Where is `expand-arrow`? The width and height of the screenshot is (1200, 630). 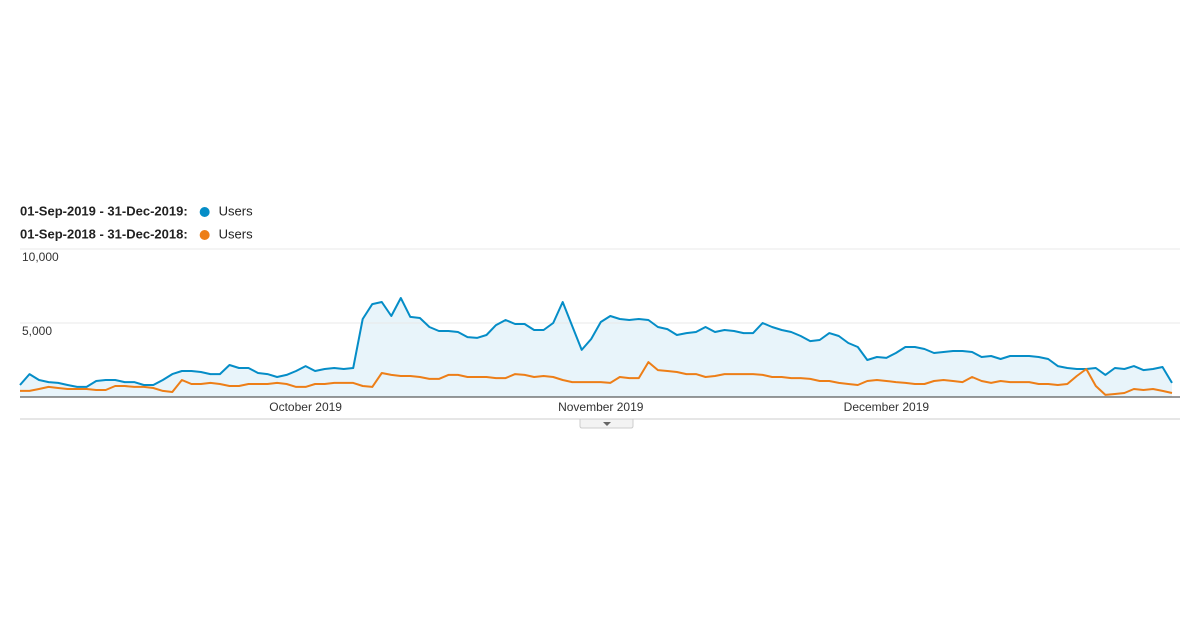
expand-arrow is located at coordinates (607, 424).